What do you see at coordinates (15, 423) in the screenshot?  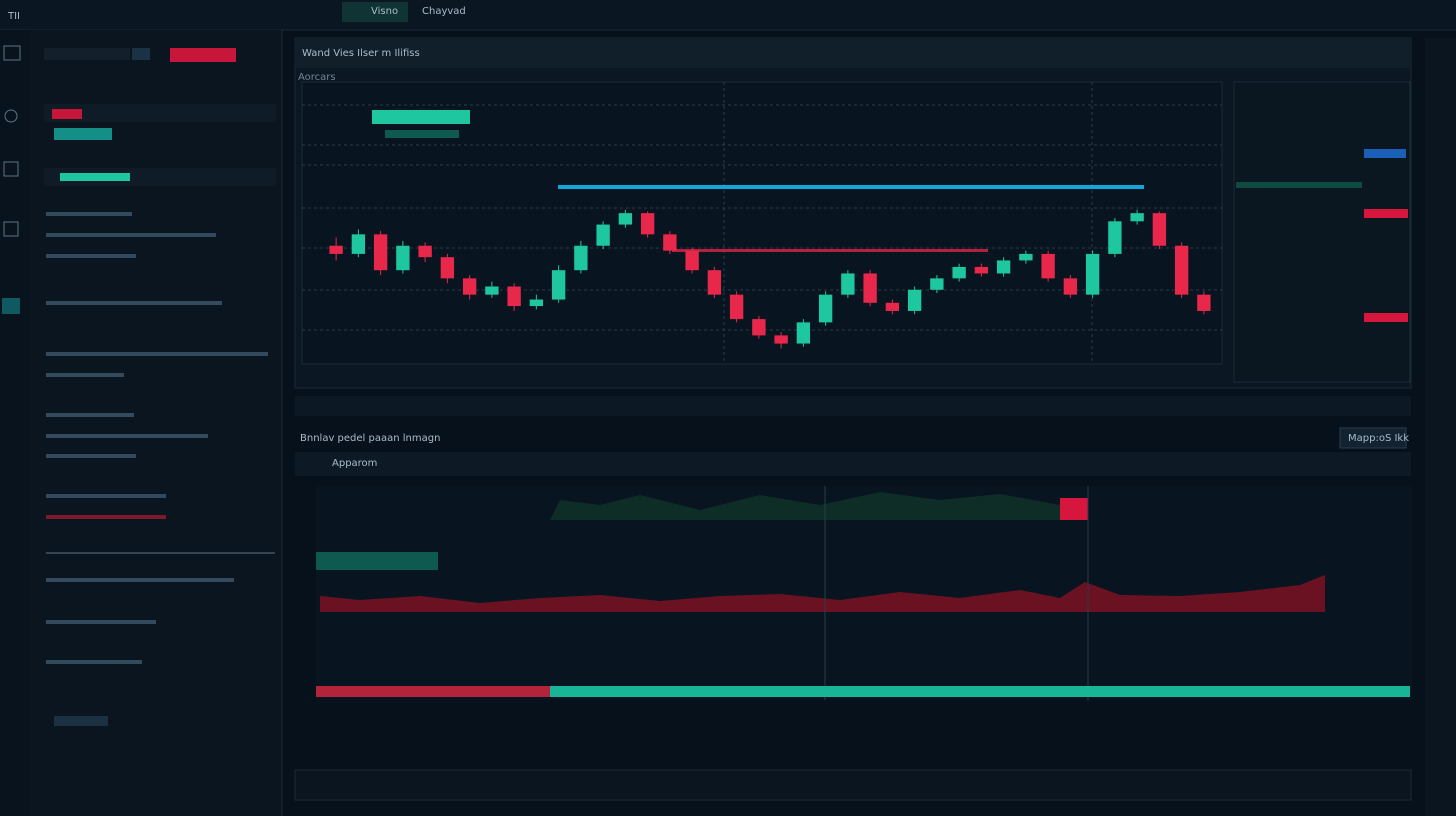 I see `icon-rail` at bounding box center [15, 423].